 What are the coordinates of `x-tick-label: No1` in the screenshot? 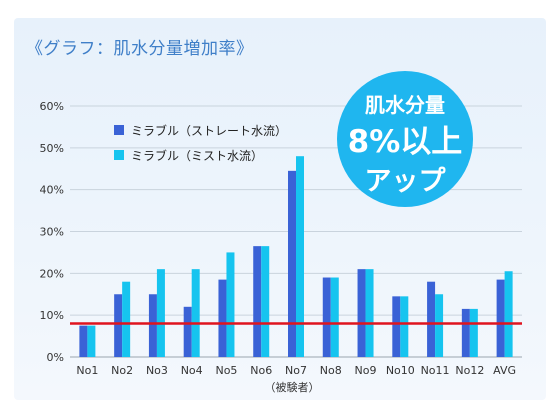 It's located at (87, 370).